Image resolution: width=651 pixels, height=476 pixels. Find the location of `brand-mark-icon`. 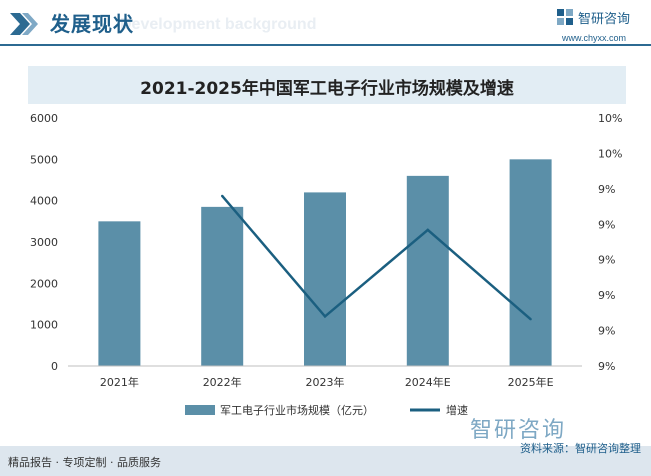

brand-mark-icon is located at coordinates (565, 17).